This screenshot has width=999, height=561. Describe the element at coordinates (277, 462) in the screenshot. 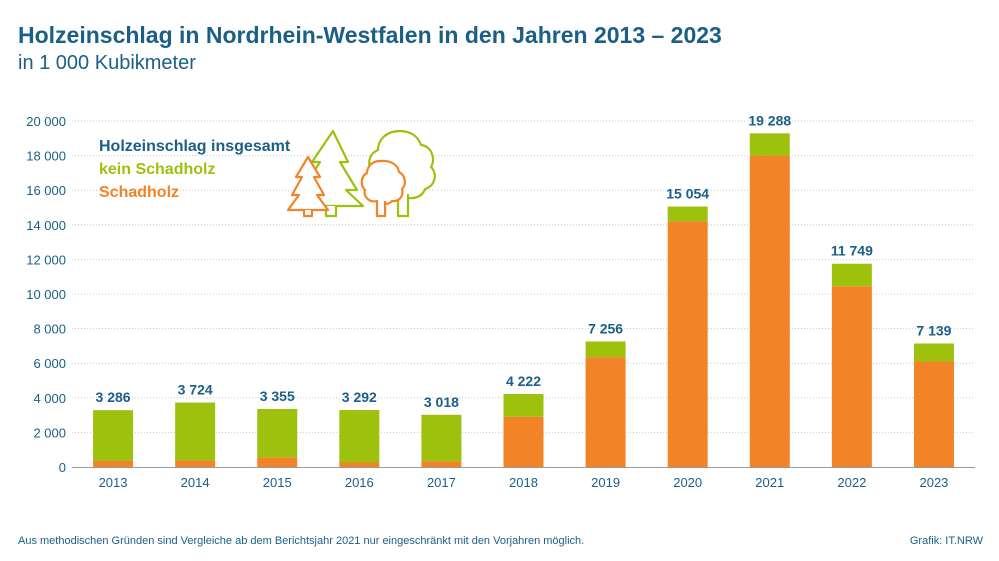

I see `bar-schadholz-2015` at that location.